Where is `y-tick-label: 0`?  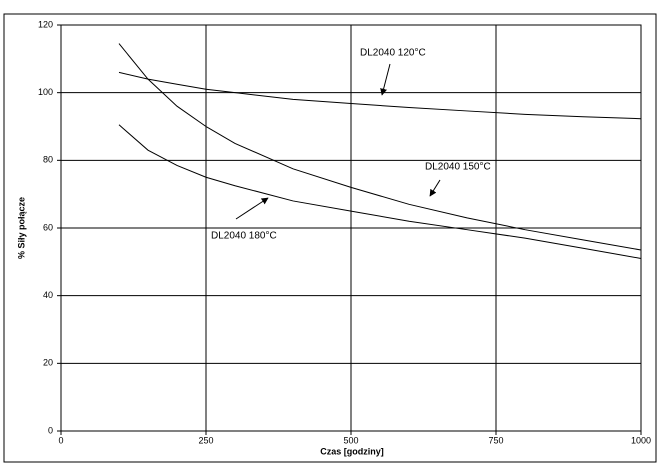
y-tick-label: 0 is located at coordinates (50, 430).